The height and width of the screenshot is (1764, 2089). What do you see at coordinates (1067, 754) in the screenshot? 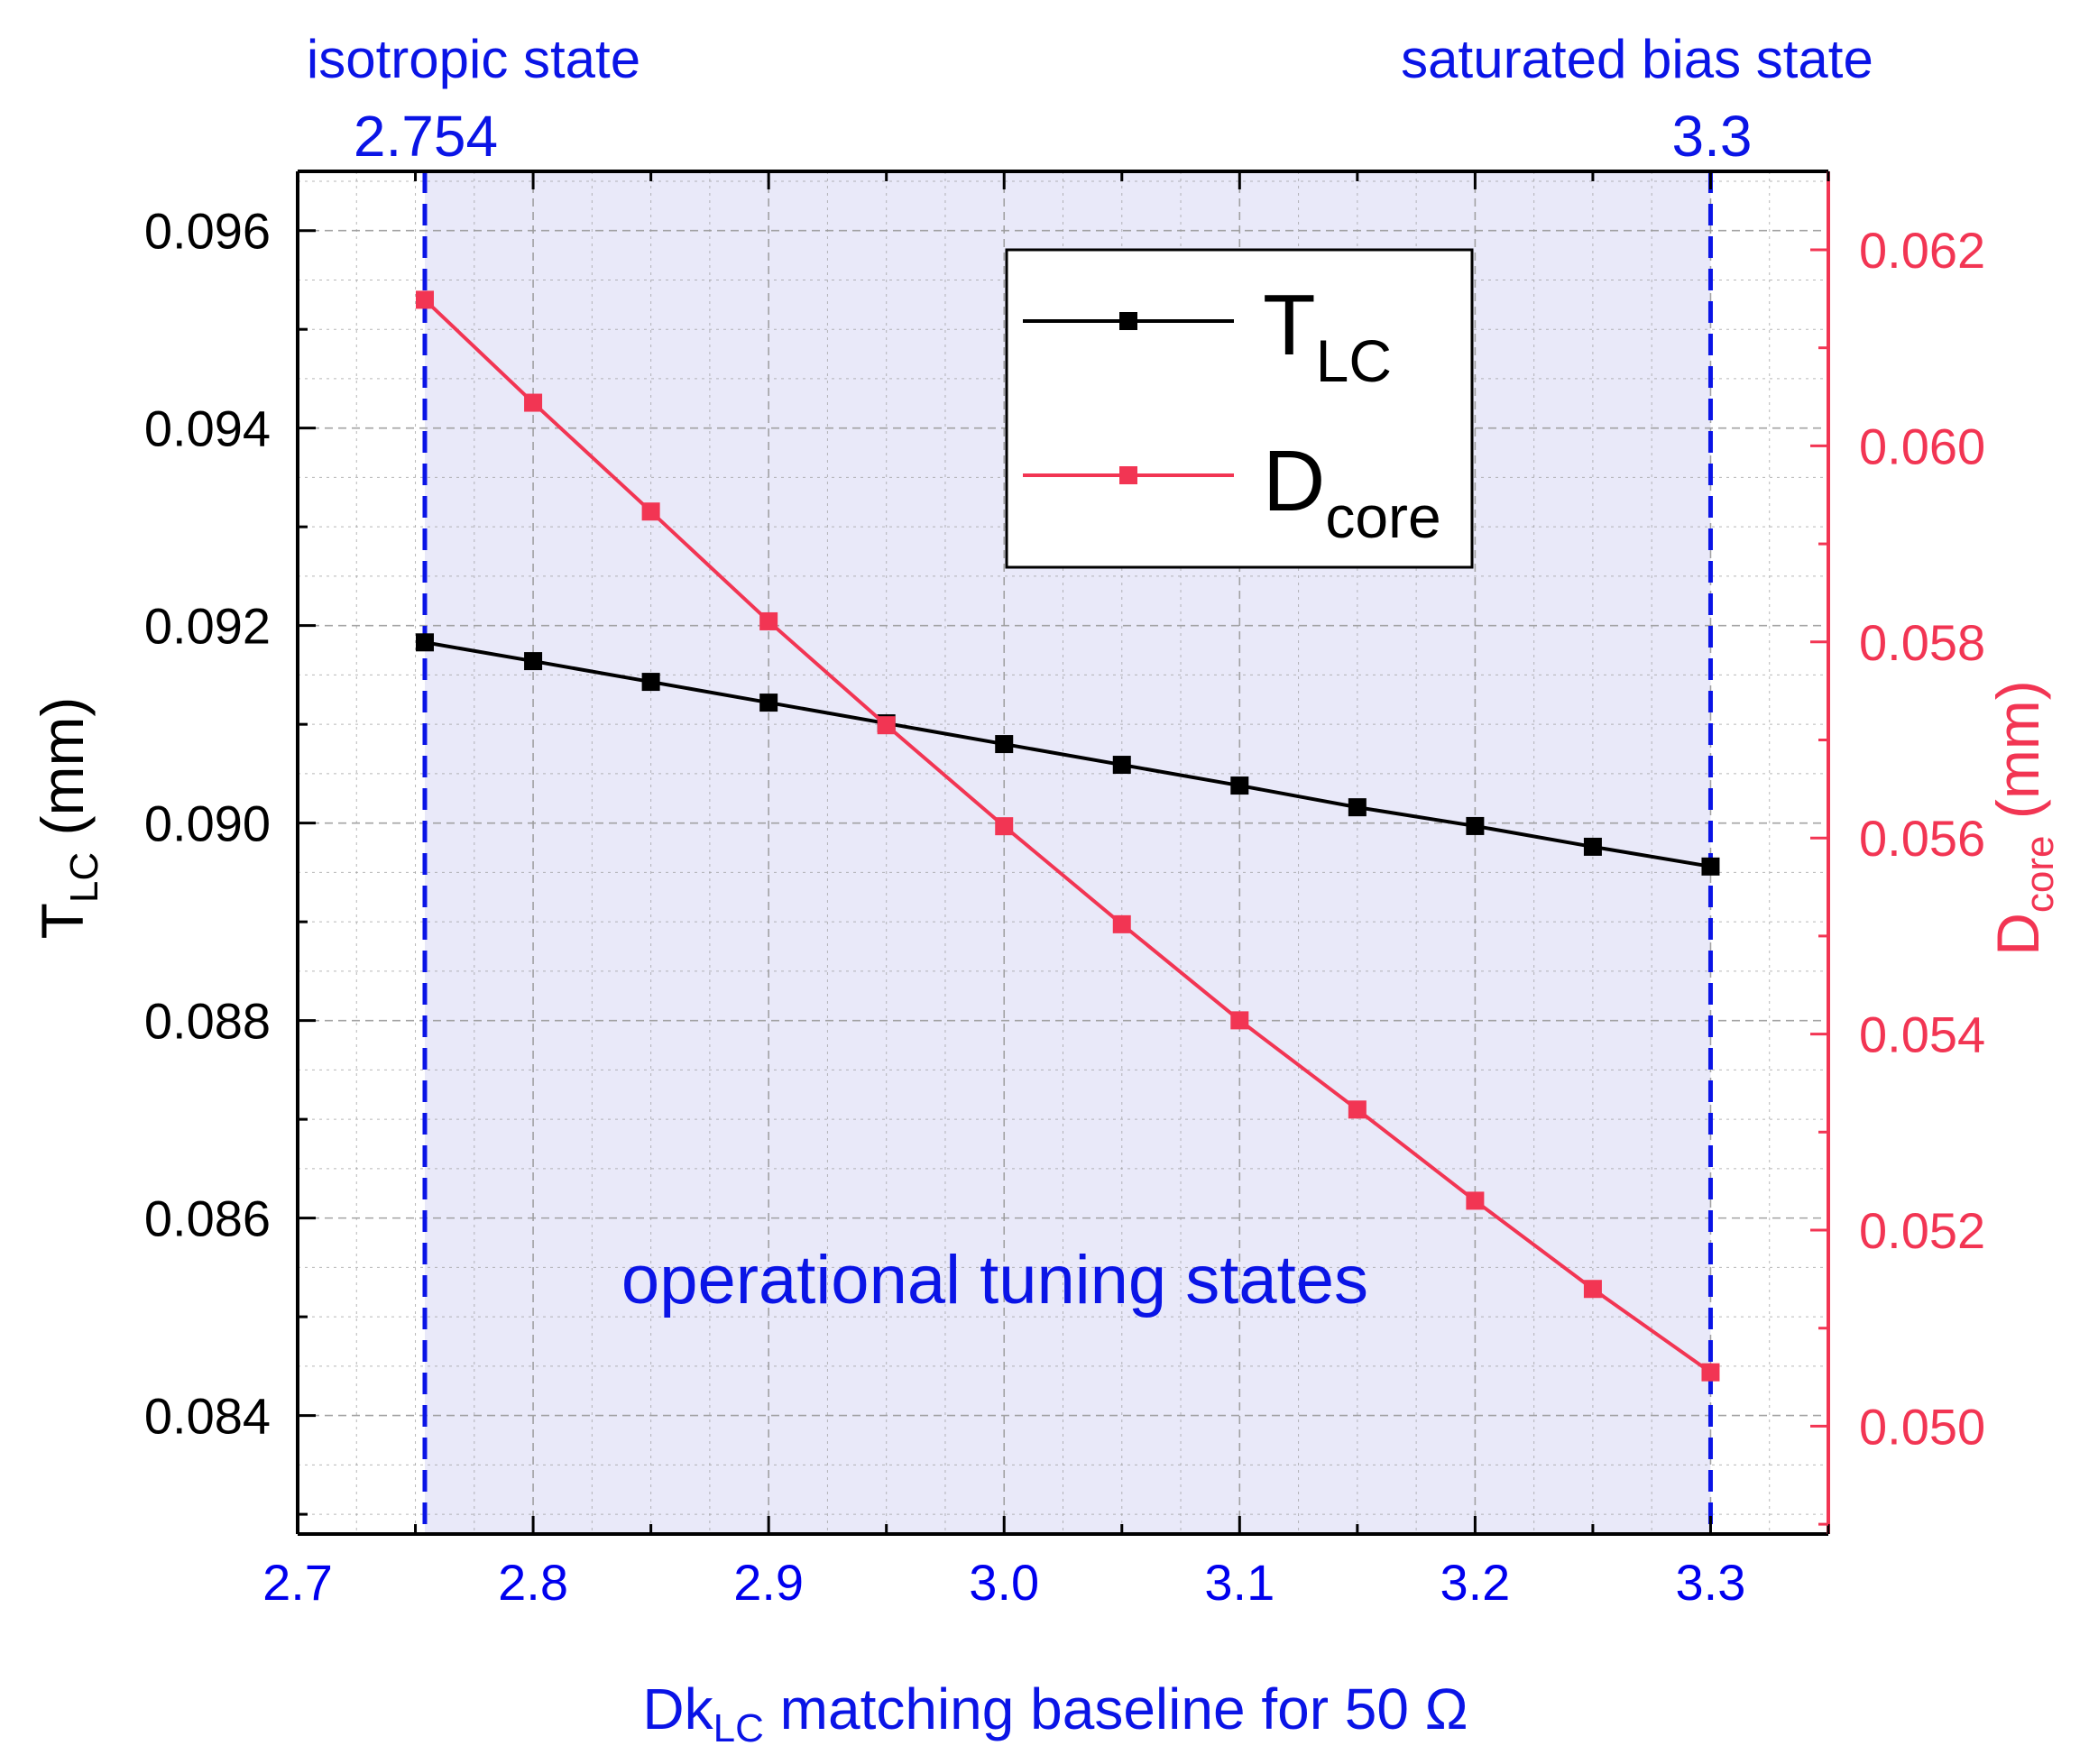
I see `series-line-t-lc` at bounding box center [1067, 754].